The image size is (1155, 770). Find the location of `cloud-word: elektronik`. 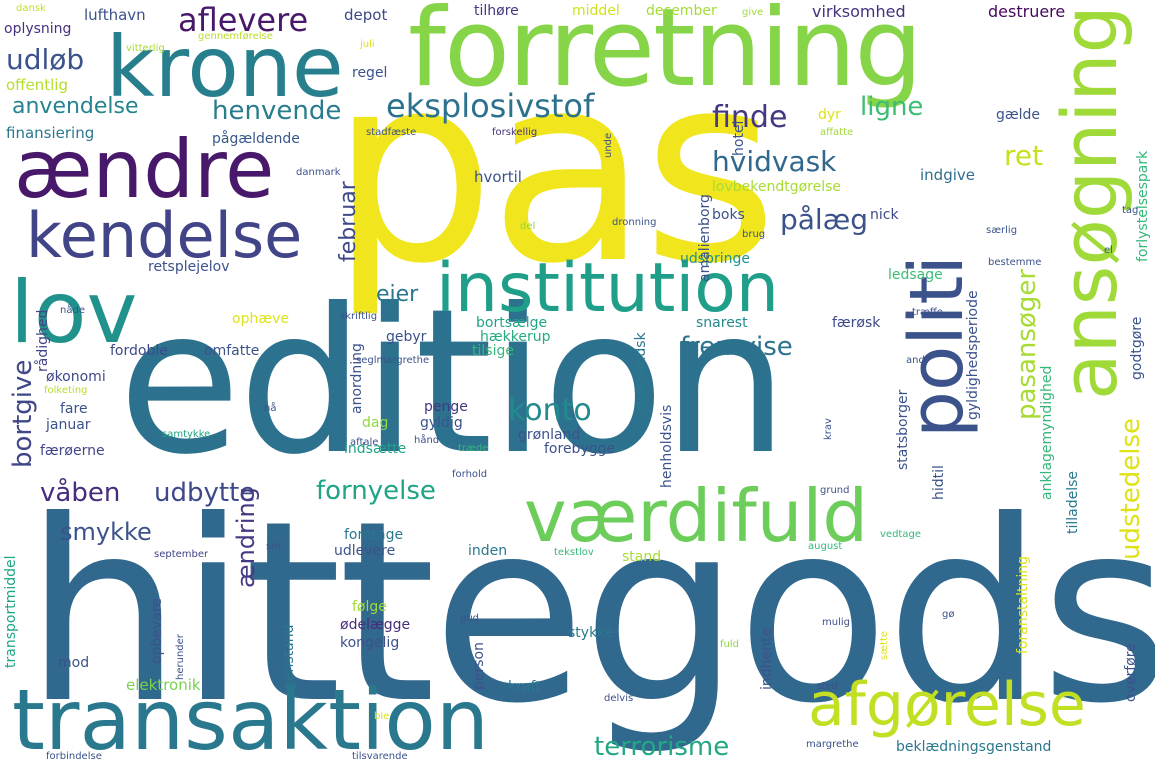

cloud-word: elektronik is located at coordinates (163, 685).